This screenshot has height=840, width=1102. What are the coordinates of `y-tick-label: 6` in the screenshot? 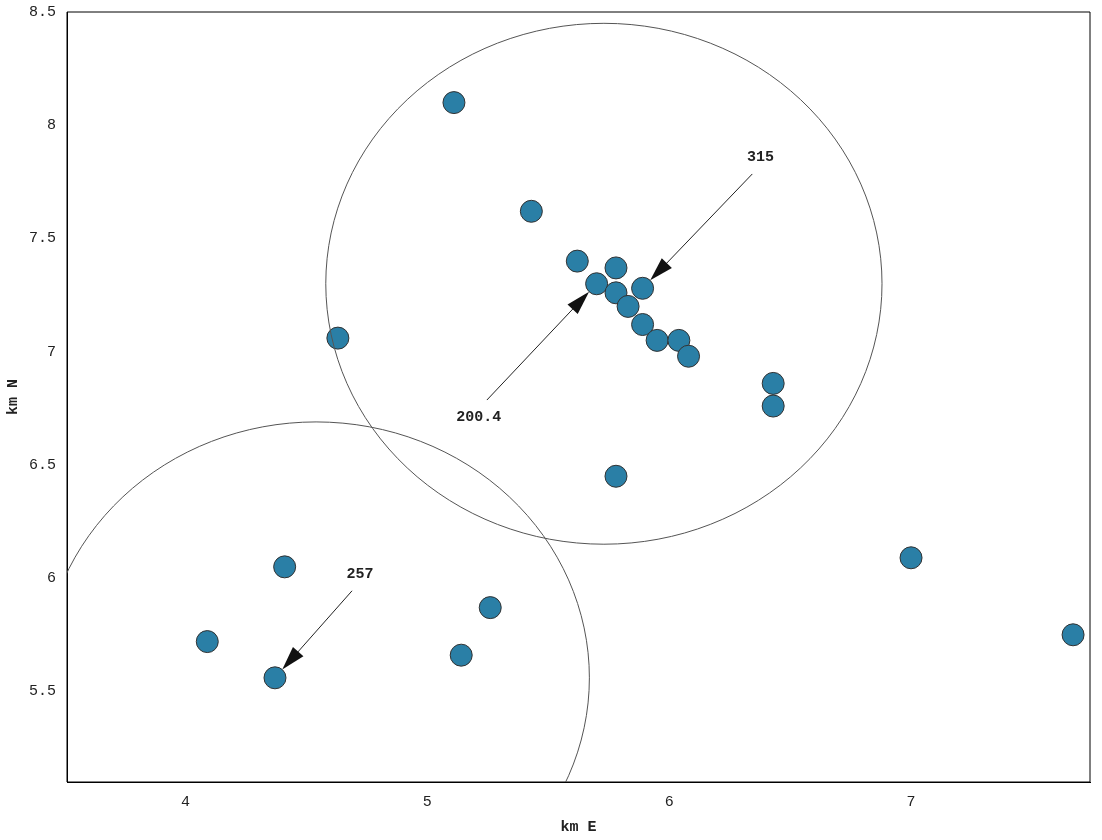 It's located at (51, 579).